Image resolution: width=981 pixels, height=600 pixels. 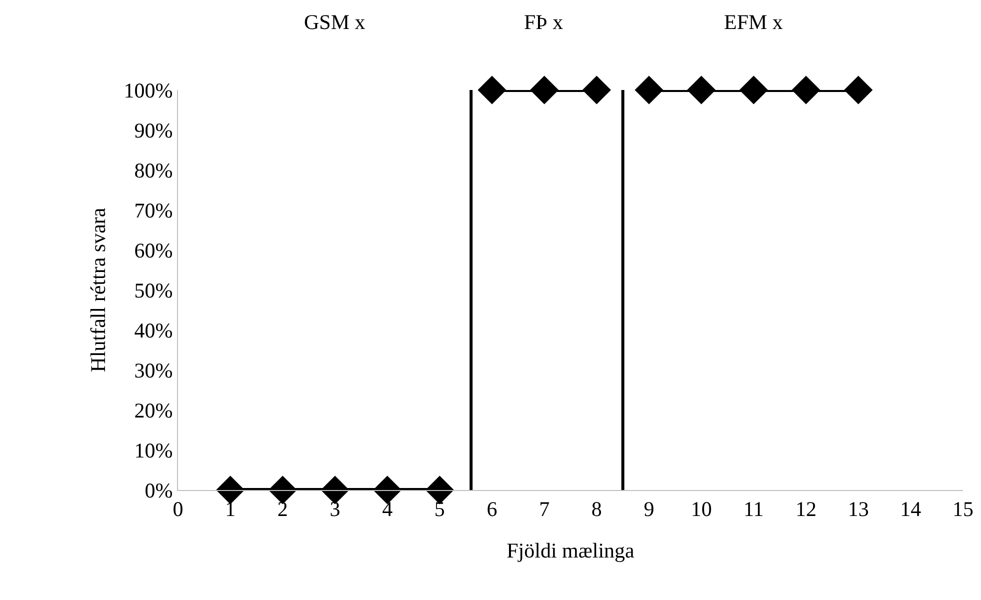 I want to click on y-tick-label: 70%, so click(x=153, y=210).